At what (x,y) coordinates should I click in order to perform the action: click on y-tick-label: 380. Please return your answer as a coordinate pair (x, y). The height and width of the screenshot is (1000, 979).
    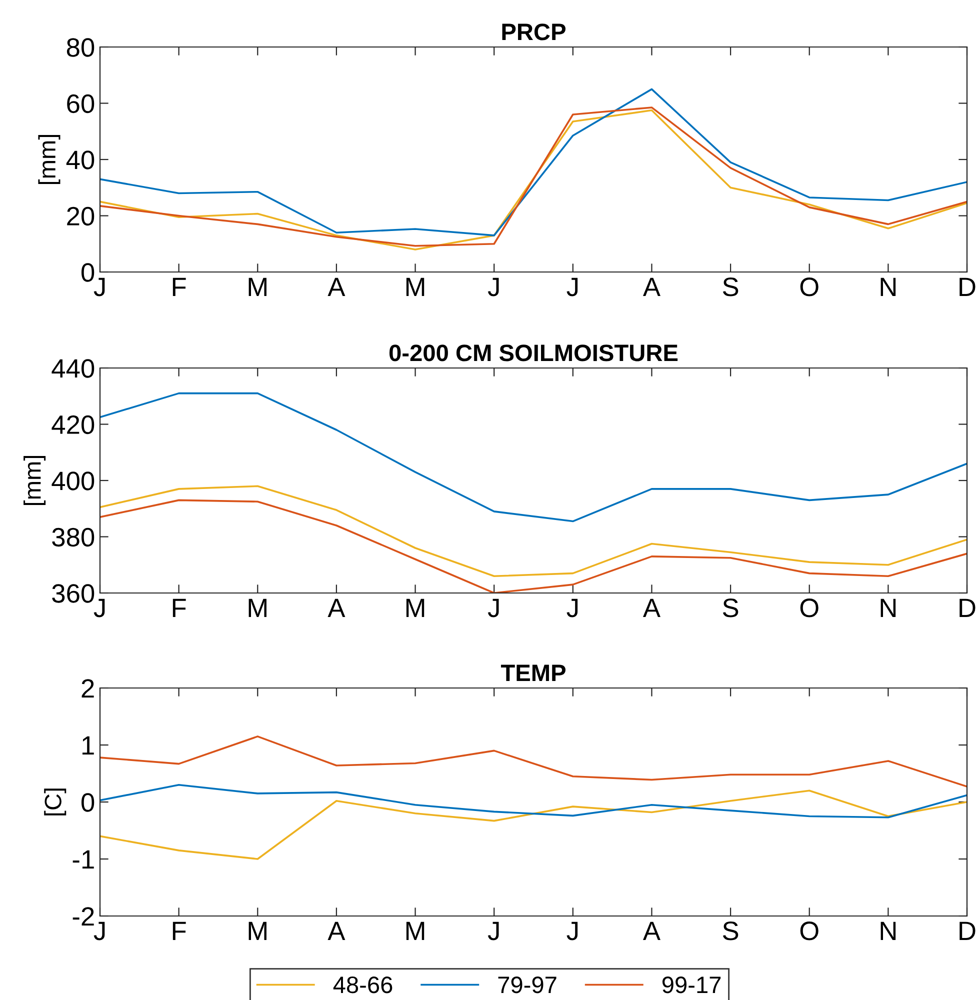
    Looking at the image, I should click on (73, 537).